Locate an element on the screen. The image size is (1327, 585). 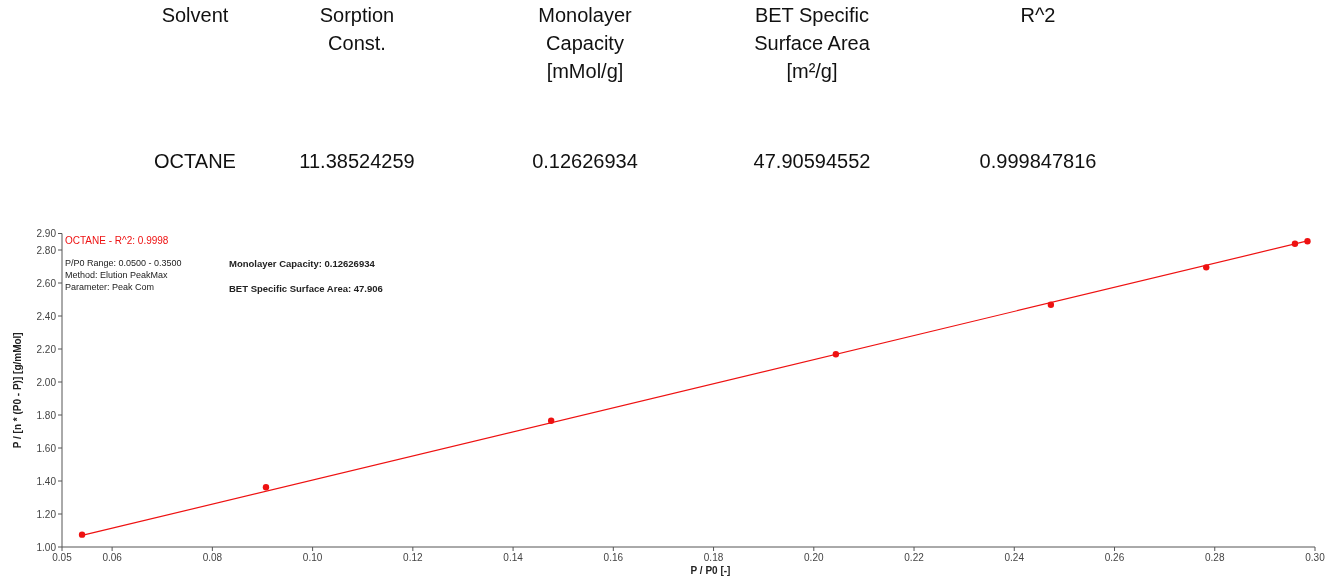
annotation: BET Specific Surface Area: 47.906 is located at coordinates (306, 288).